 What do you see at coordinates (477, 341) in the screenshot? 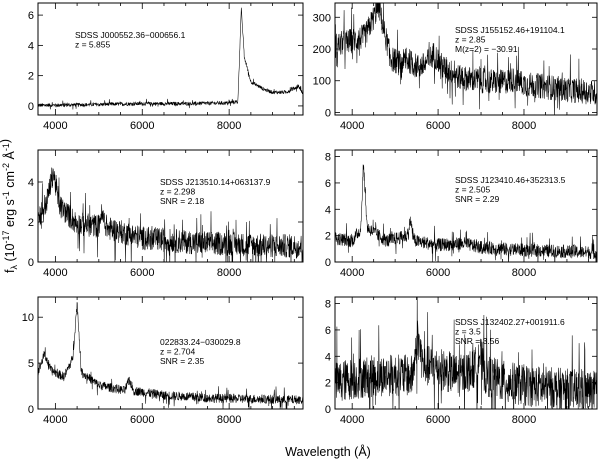
I see `annotation-line: SNR = 3.56` at bounding box center [477, 341].